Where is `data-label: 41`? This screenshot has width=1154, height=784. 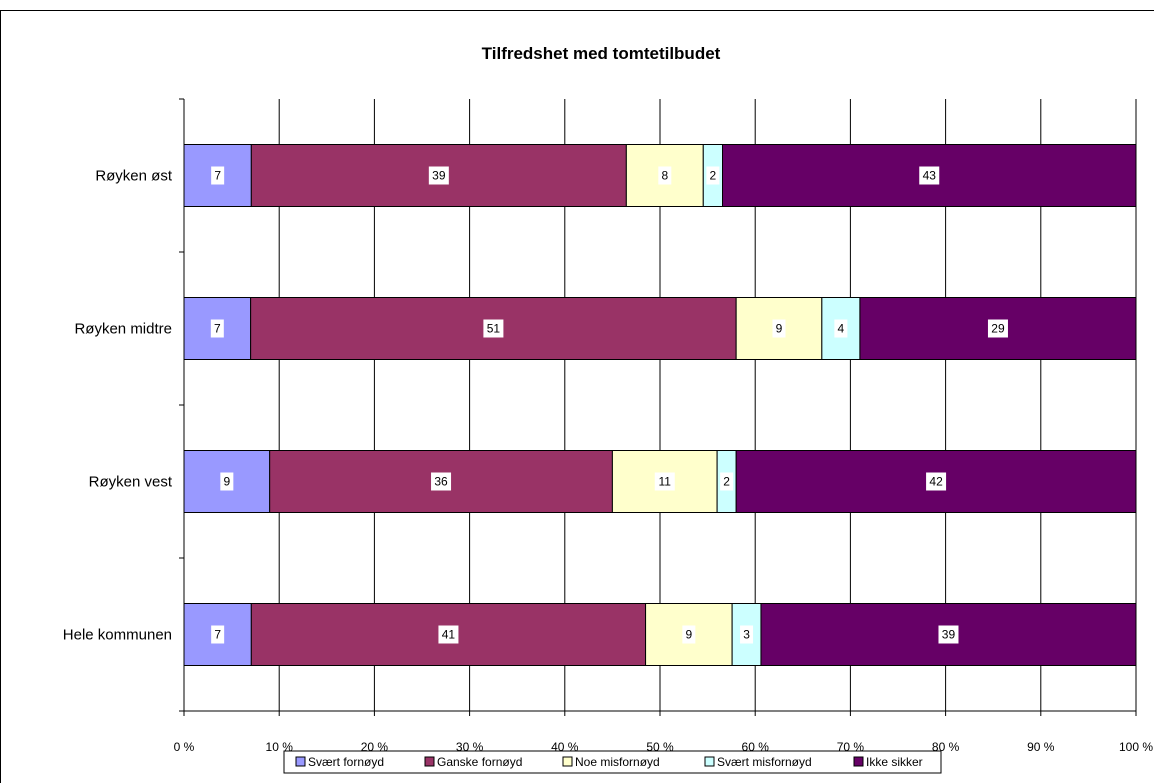 data-label: 41 is located at coordinates (449, 635).